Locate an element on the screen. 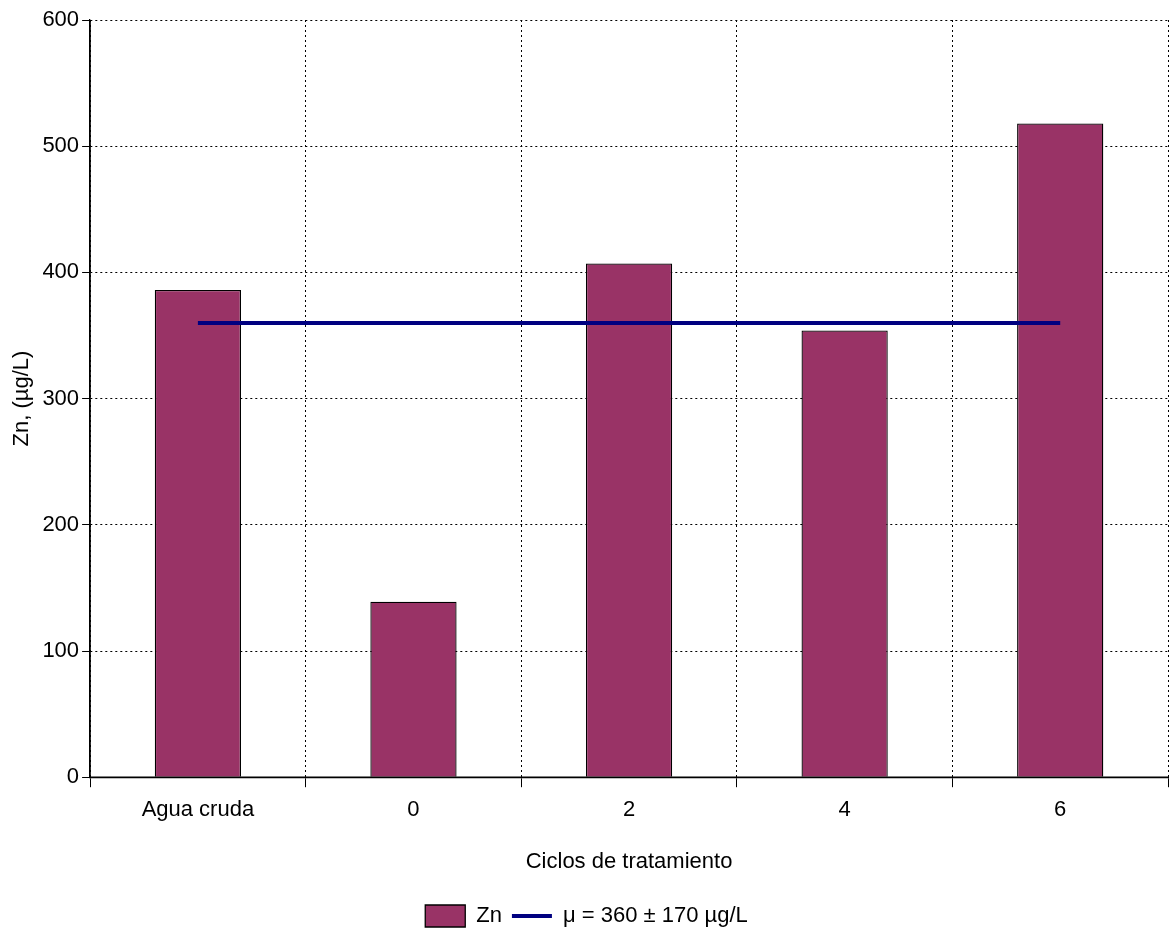 The image size is (1170, 947). y-tick-label: 100 is located at coordinates (61, 650).